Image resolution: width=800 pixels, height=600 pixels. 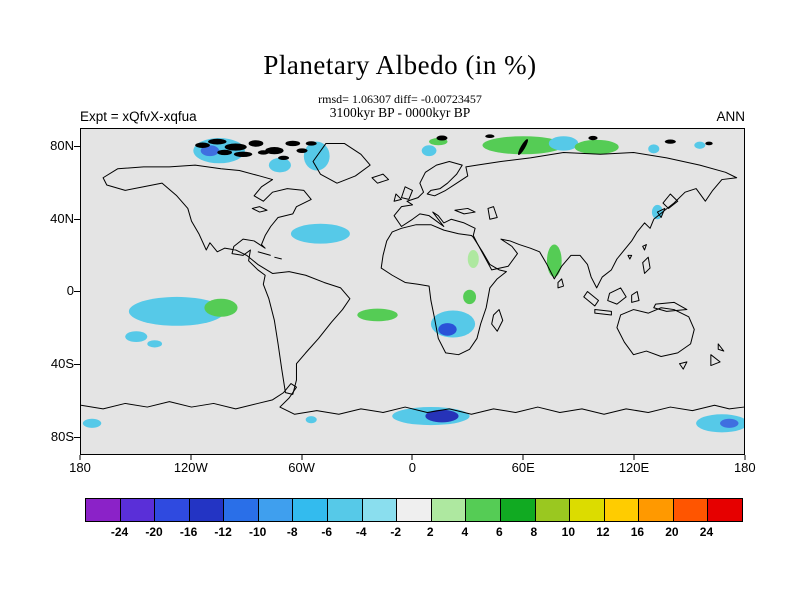 What do you see at coordinates (70, 290) in the screenshot?
I see `y-tick-label: 0` at bounding box center [70, 290].